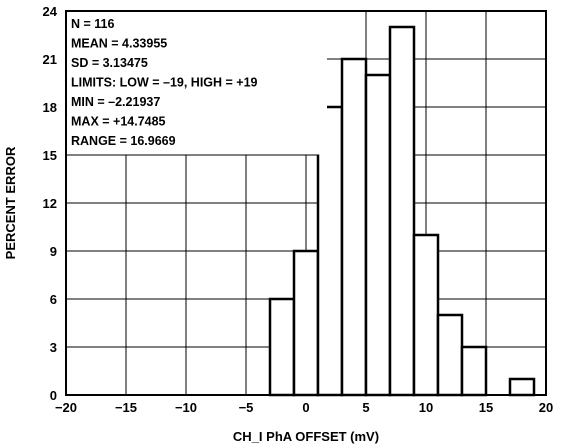 The image size is (563, 448). Describe the element at coordinates (246, 407) in the screenshot. I see `x-tick-label: −5` at that location.